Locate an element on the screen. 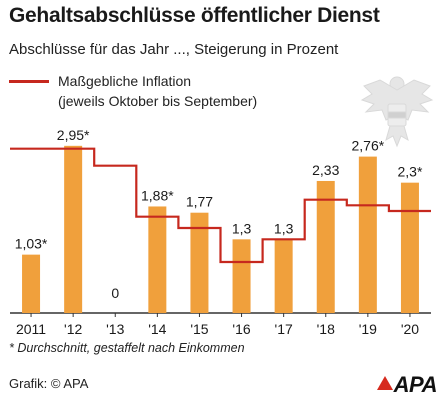  bar-value-label-0: 1,03* is located at coordinates (31, 244).